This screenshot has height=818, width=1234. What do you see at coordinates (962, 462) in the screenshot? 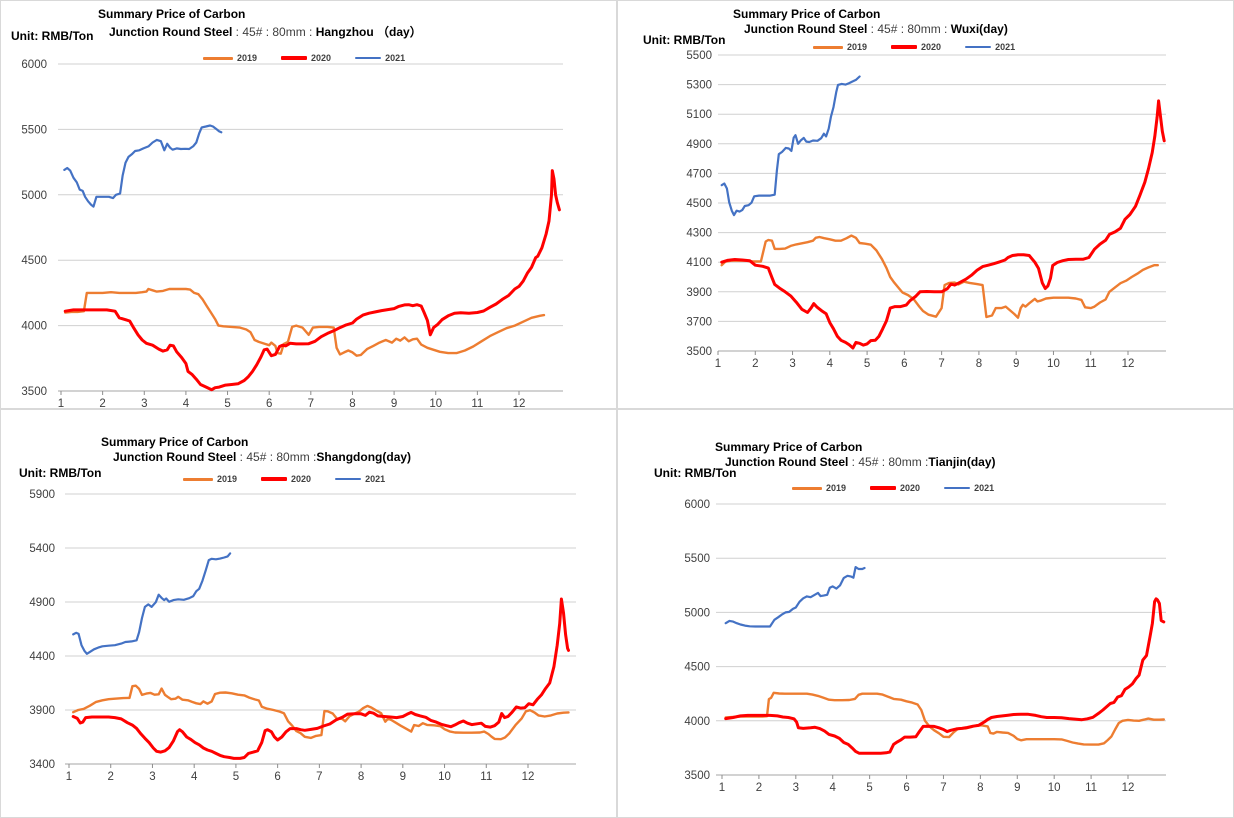
I see `title-city: Tianjin(day)` at bounding box center [962, 462].